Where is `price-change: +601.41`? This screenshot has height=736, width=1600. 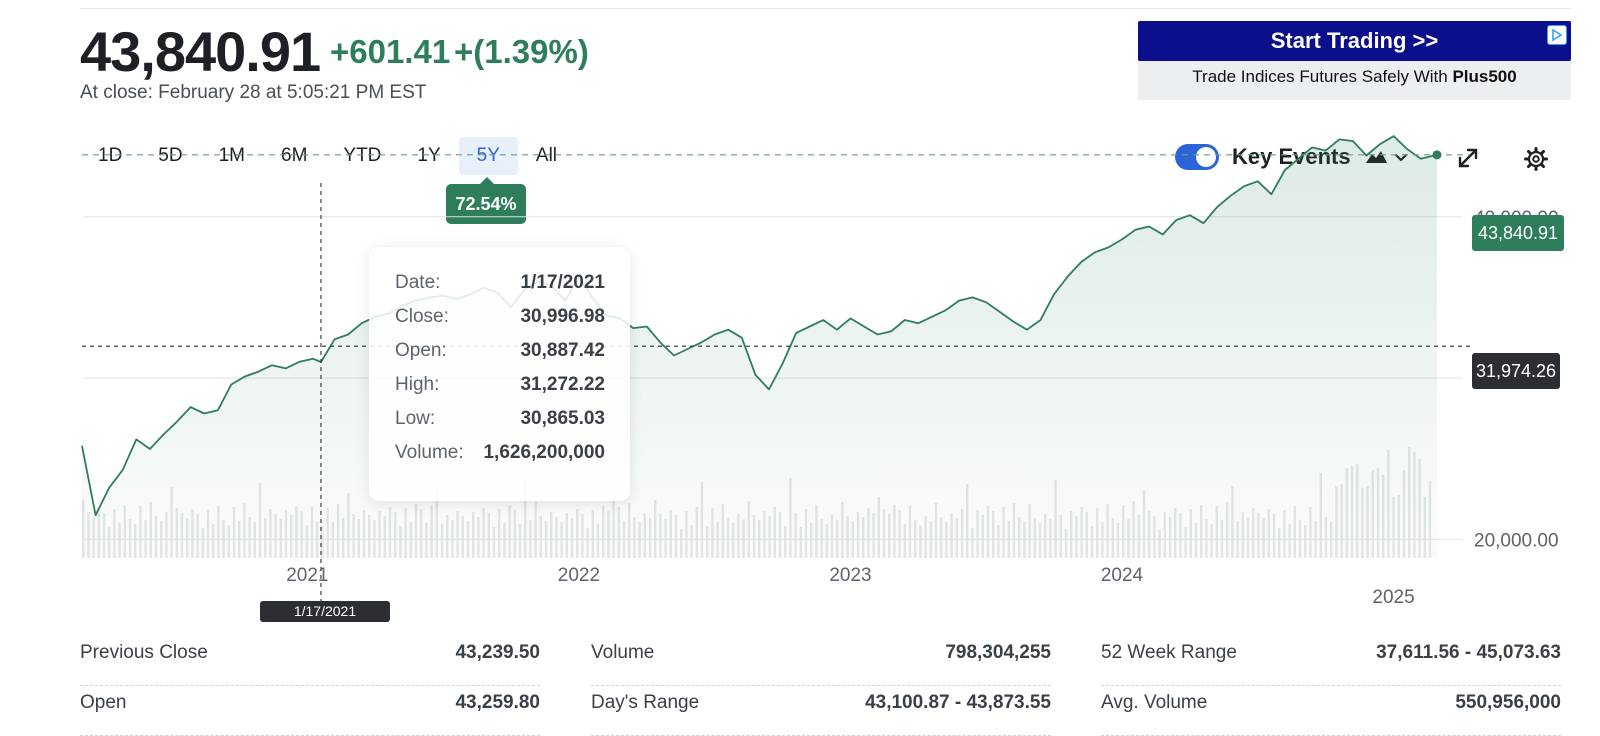 price-change: +601.41 is located at coordinates (390, 51).